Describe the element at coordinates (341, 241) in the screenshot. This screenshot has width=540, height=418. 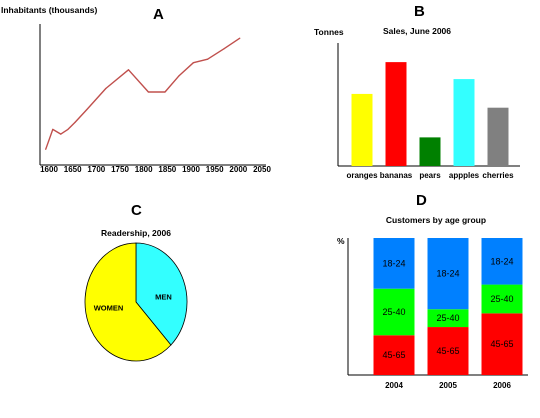
I see `chart-d-y-axis-label: %` at that location.